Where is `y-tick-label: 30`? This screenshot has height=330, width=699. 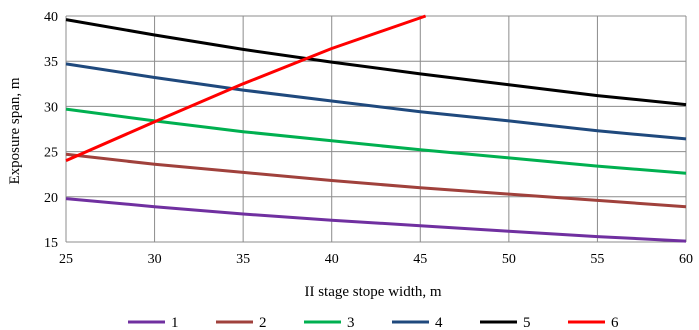
y-tick-label: 30 is located at coordinates (51, 107).